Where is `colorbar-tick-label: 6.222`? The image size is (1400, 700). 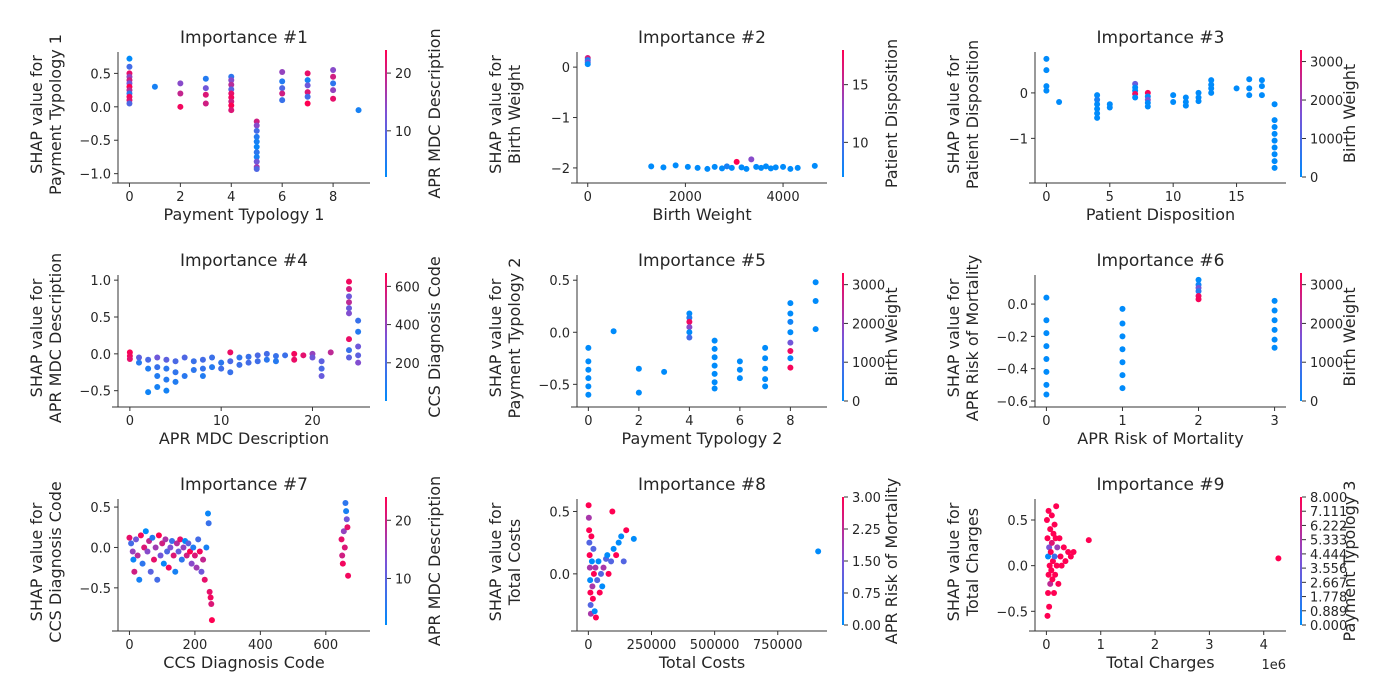 colorbar-tick-label: 6.222 is located at coordinates (1328, 526).